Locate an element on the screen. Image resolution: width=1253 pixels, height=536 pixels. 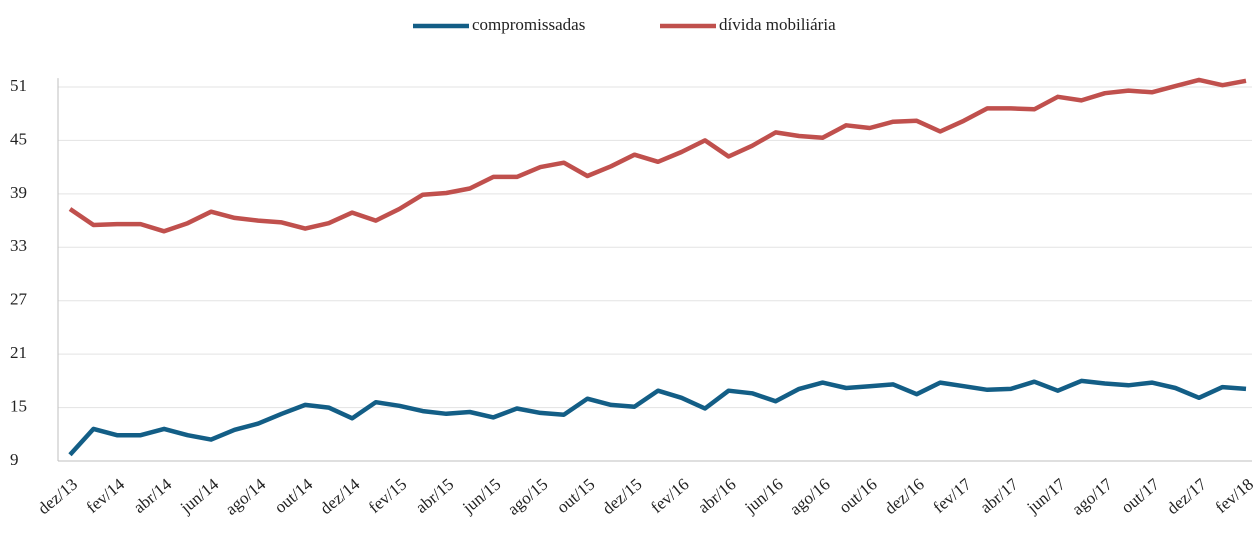
x-tick-label: abr/17 is located at coordinates (999, 495).